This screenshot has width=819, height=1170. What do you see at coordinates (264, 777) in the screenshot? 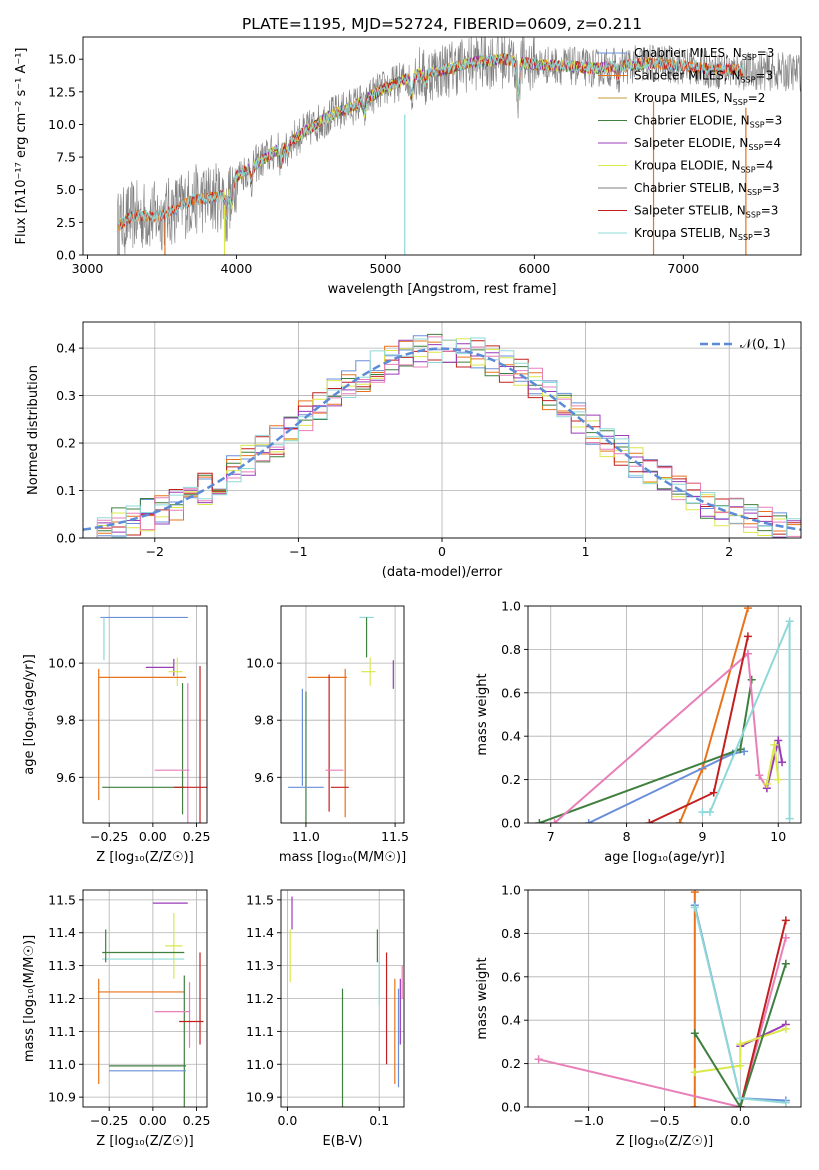
I see `y-tick-label: 9.6` at bounding box center [264, 777].